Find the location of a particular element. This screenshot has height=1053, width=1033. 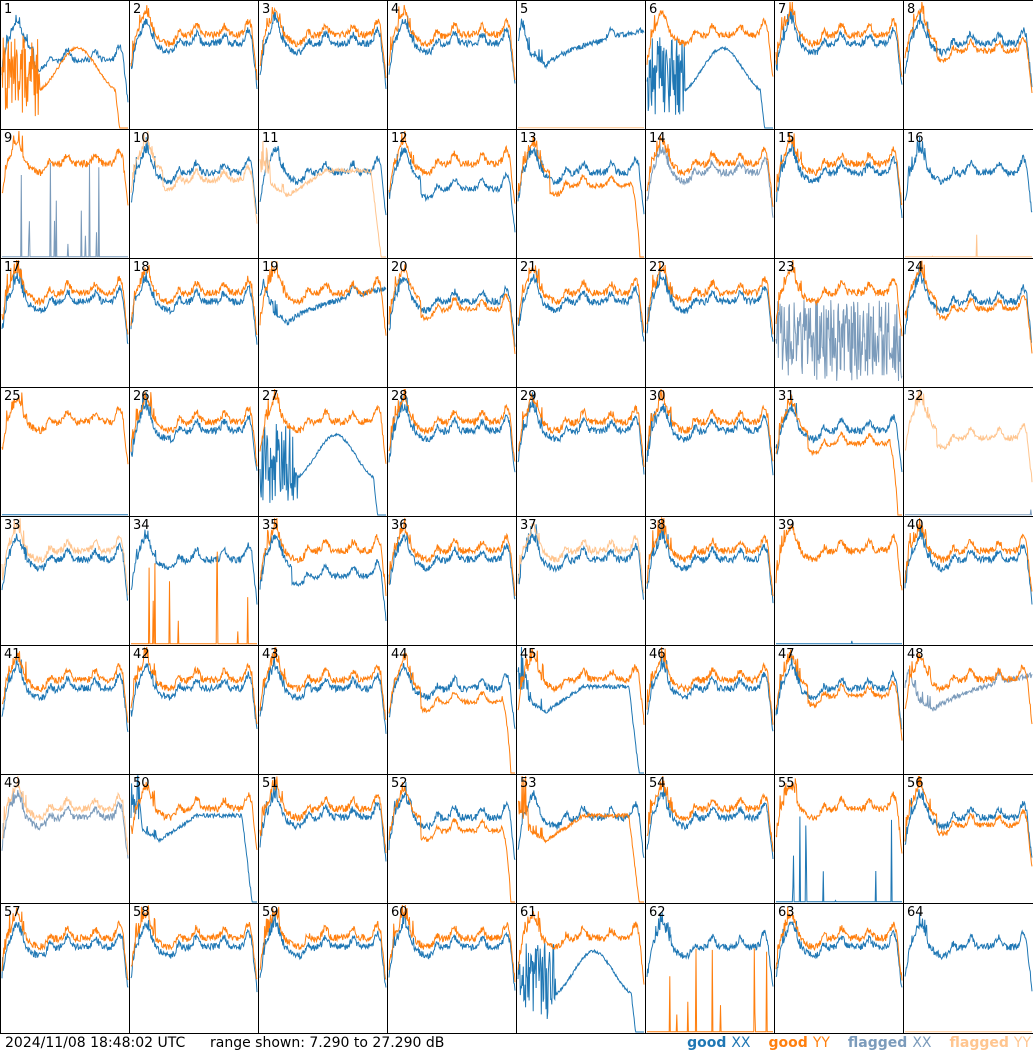

panel-29-plot is located at coordinates (581, 433).